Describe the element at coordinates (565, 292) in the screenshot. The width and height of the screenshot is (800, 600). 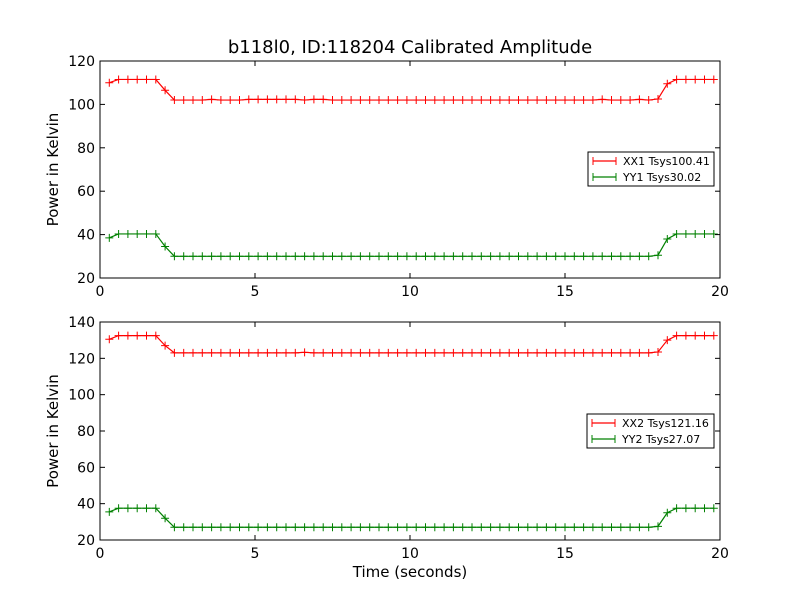
I see `x-tick-label: 15` at that location.